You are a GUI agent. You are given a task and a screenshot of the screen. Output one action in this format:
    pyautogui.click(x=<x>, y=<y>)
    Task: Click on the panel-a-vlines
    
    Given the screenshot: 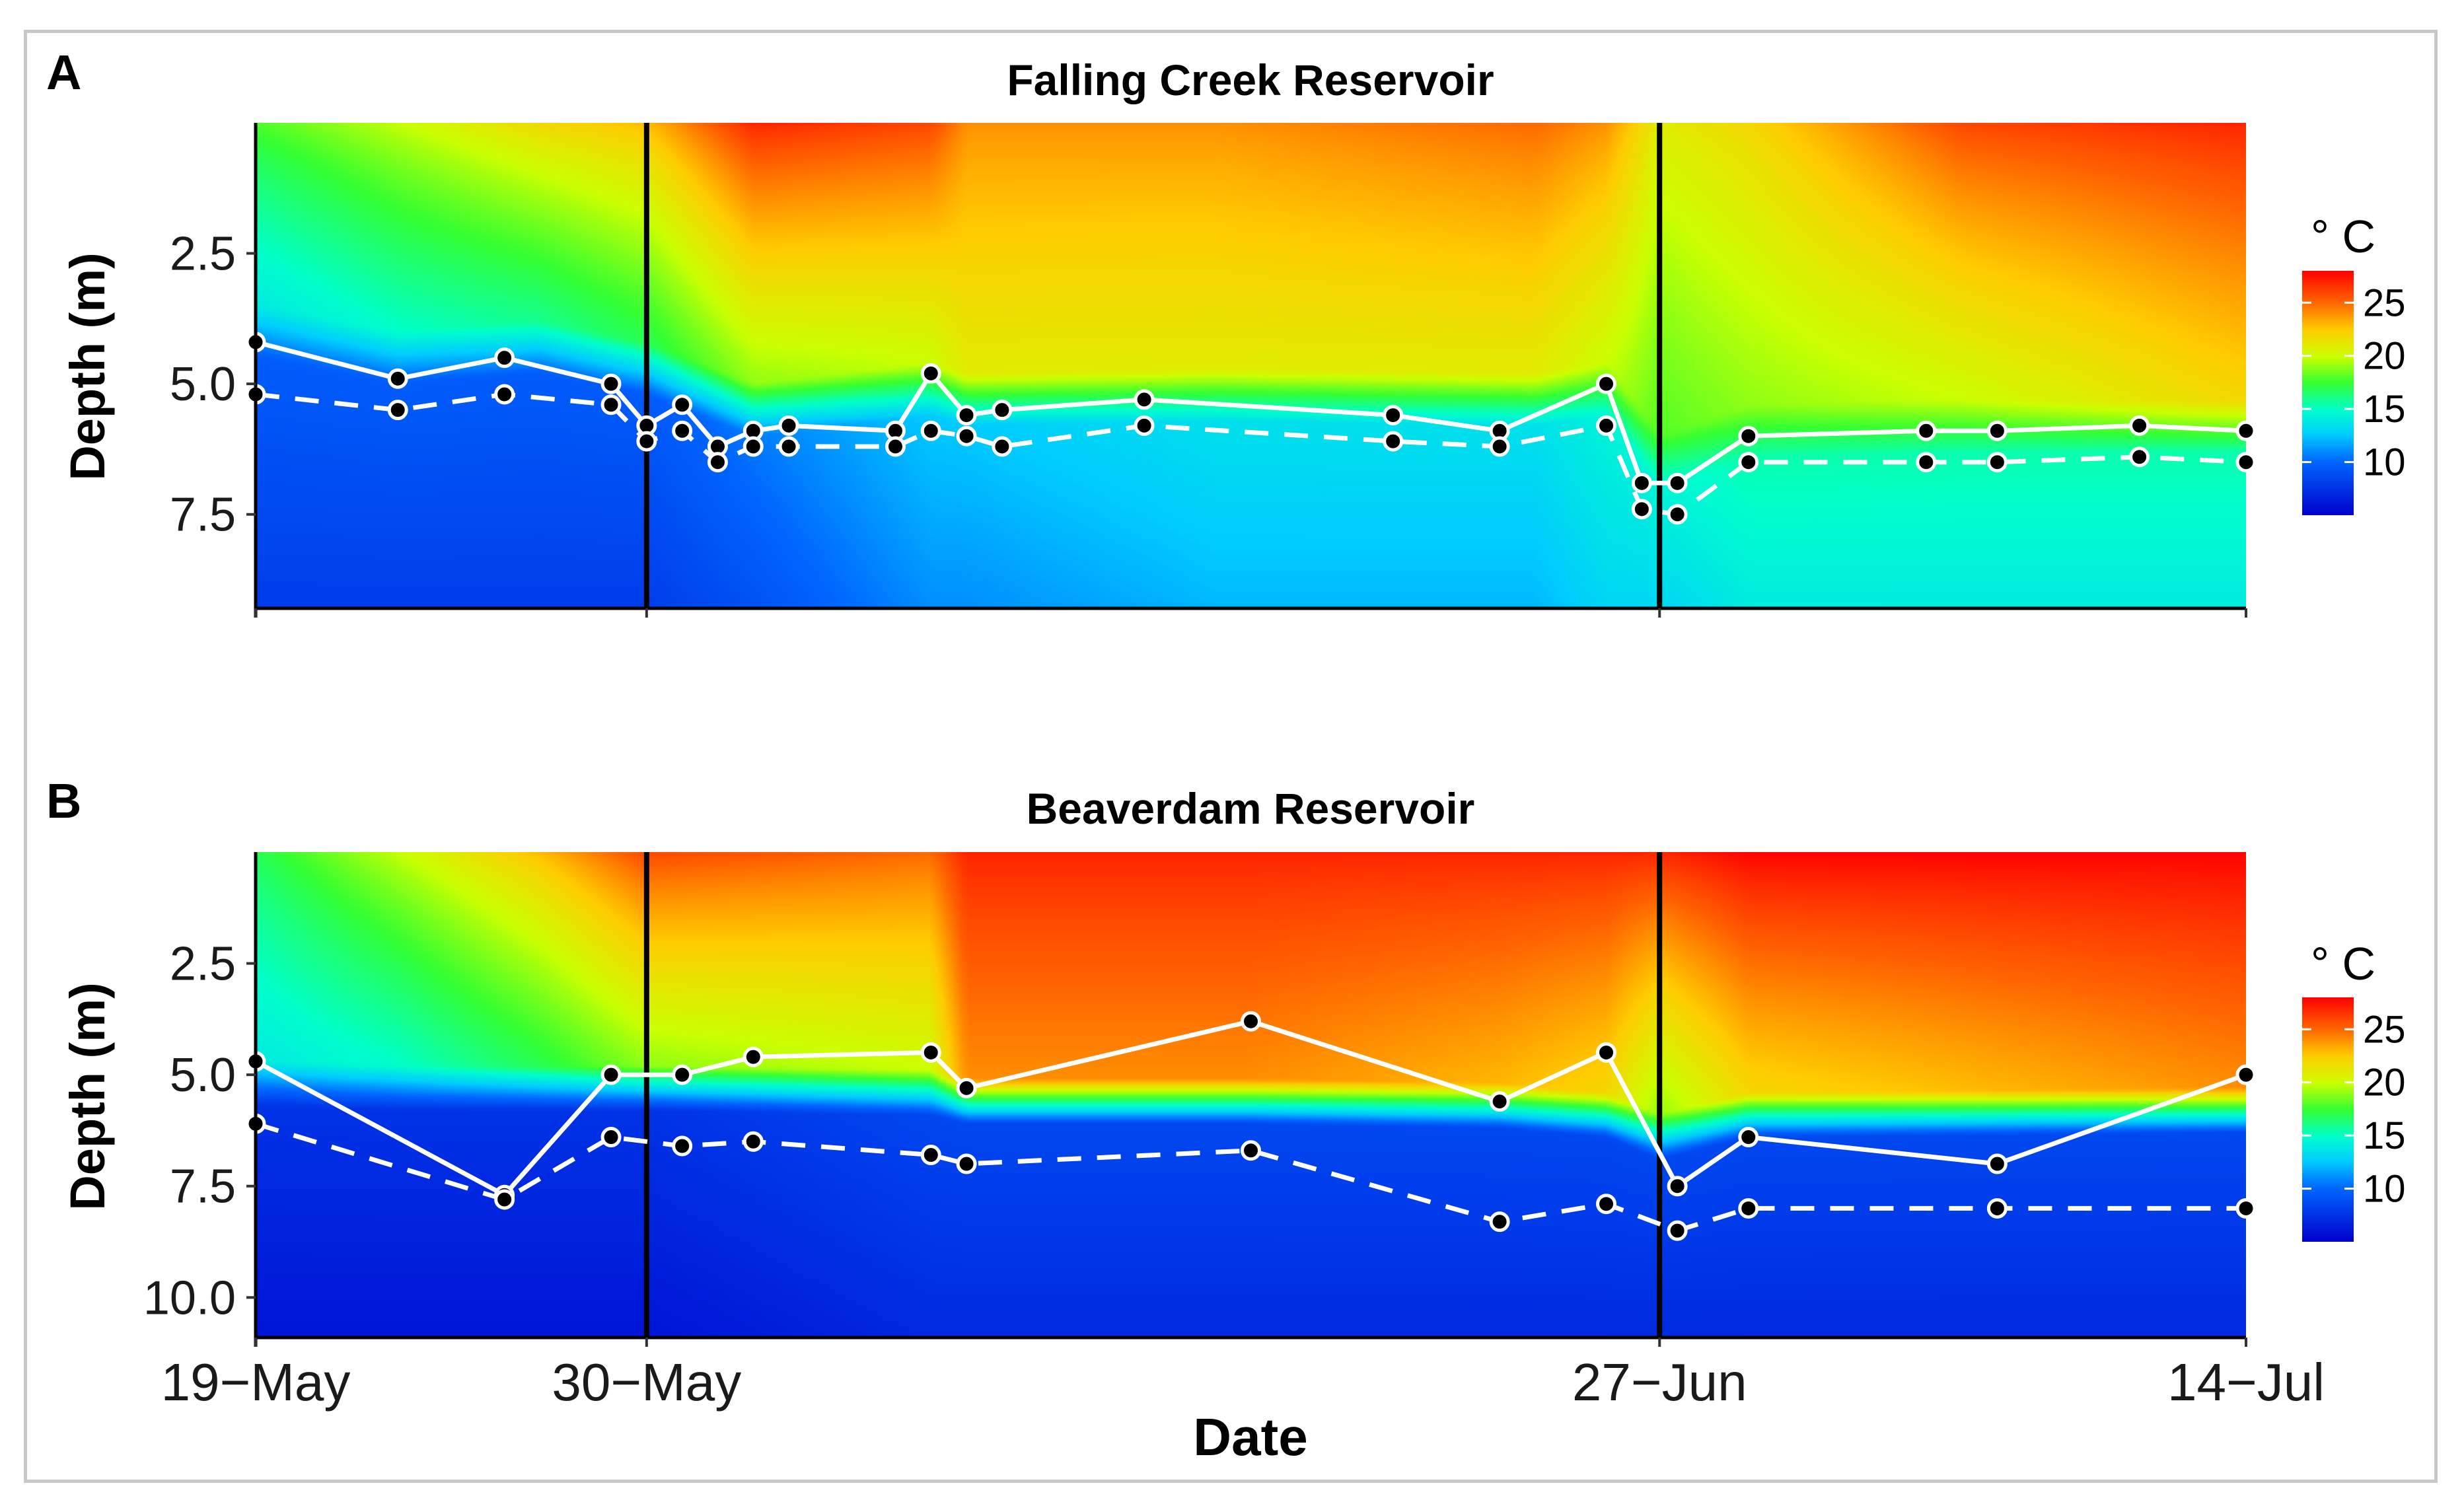 What is the action you would take?
    pyautogui.click(x=1153, y=365)
    